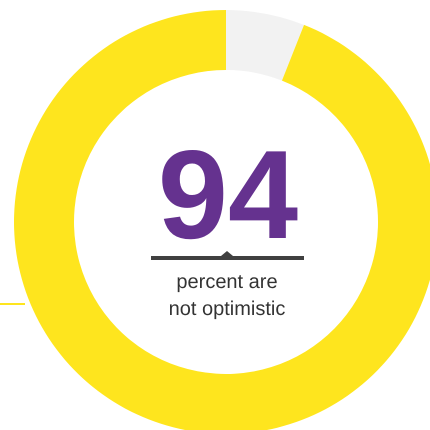 The image size is (430, 430). I want to click on slice-label: percent are not optimistic, so click(227, 295).